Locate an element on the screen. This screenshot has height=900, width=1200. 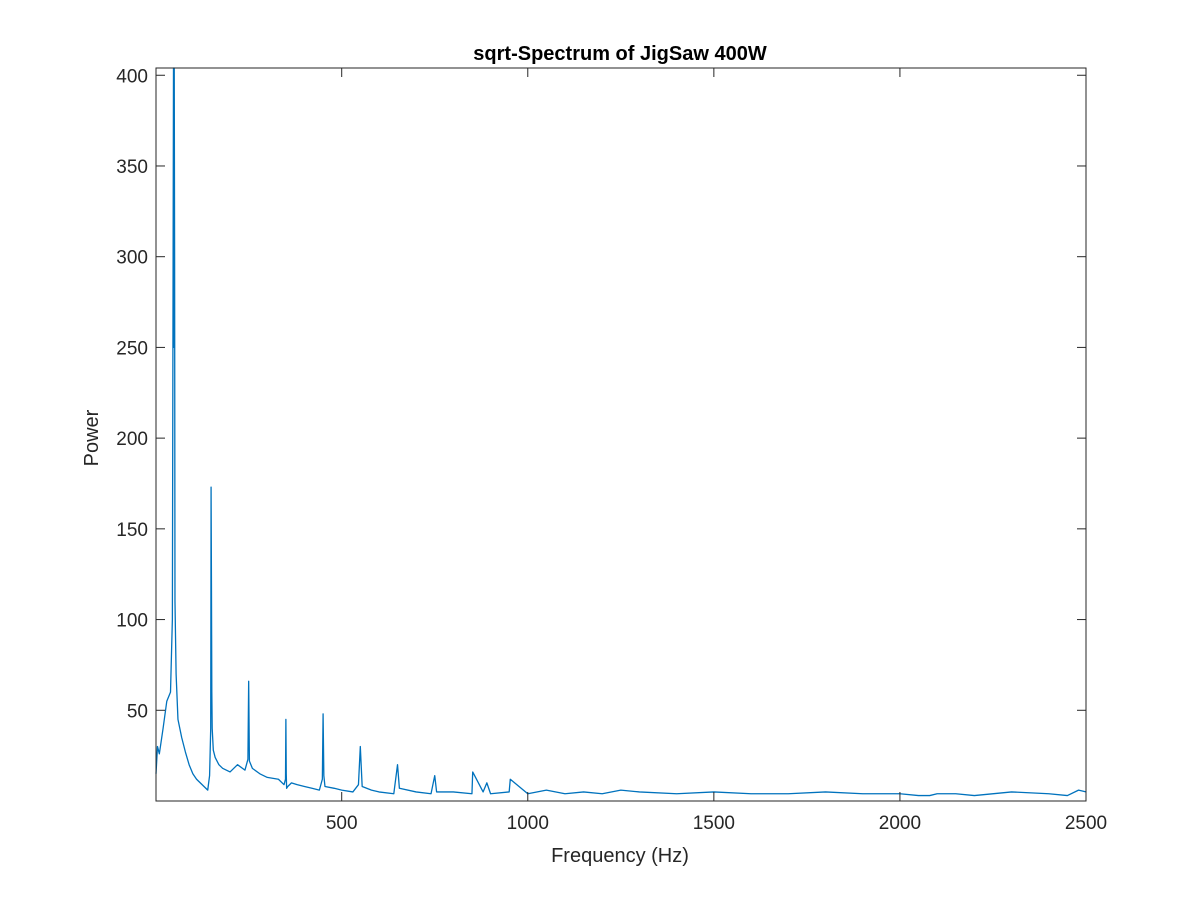
x-tick-label: 2000 is located at coordinates (900, 823).